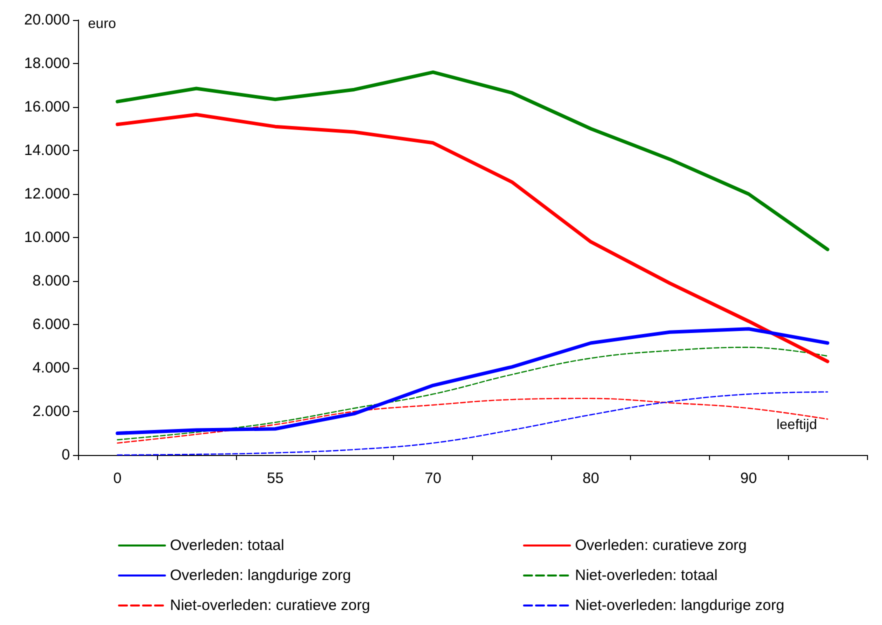  I want to click on y-tick-label: 4.000, so click(51, 368).